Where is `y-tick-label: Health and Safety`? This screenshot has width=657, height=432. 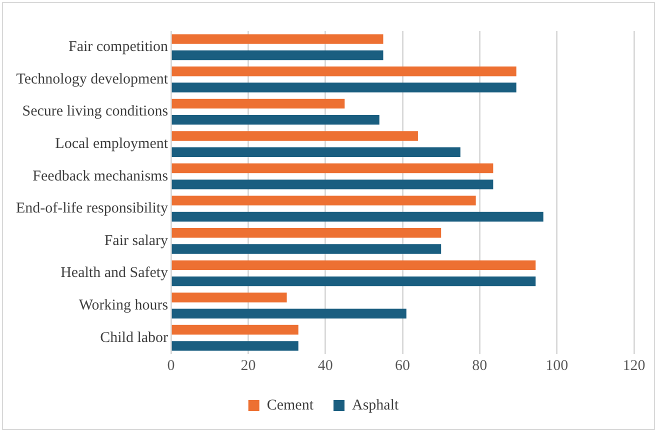 y-tick-label: Health and Safety is located at coordinates (114, 273).